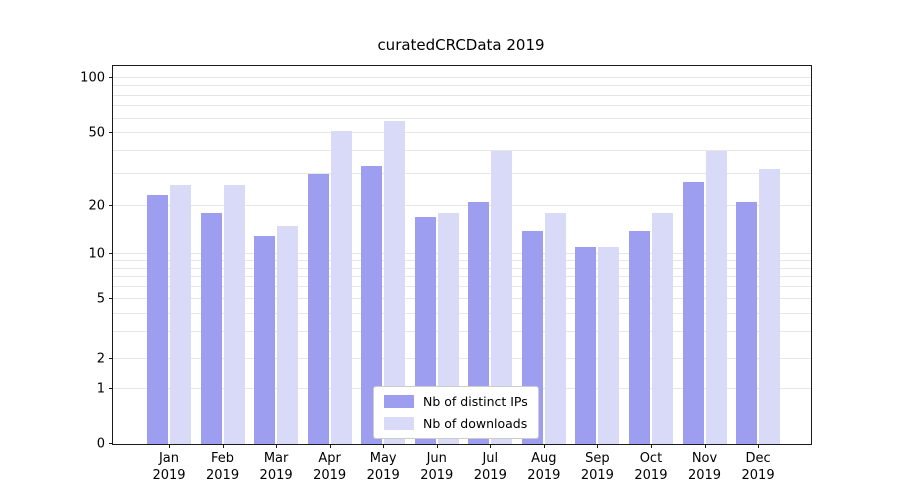 The image size is (900, 500). I want to click on bar-distinct-ips-oct, so click(639, 337).